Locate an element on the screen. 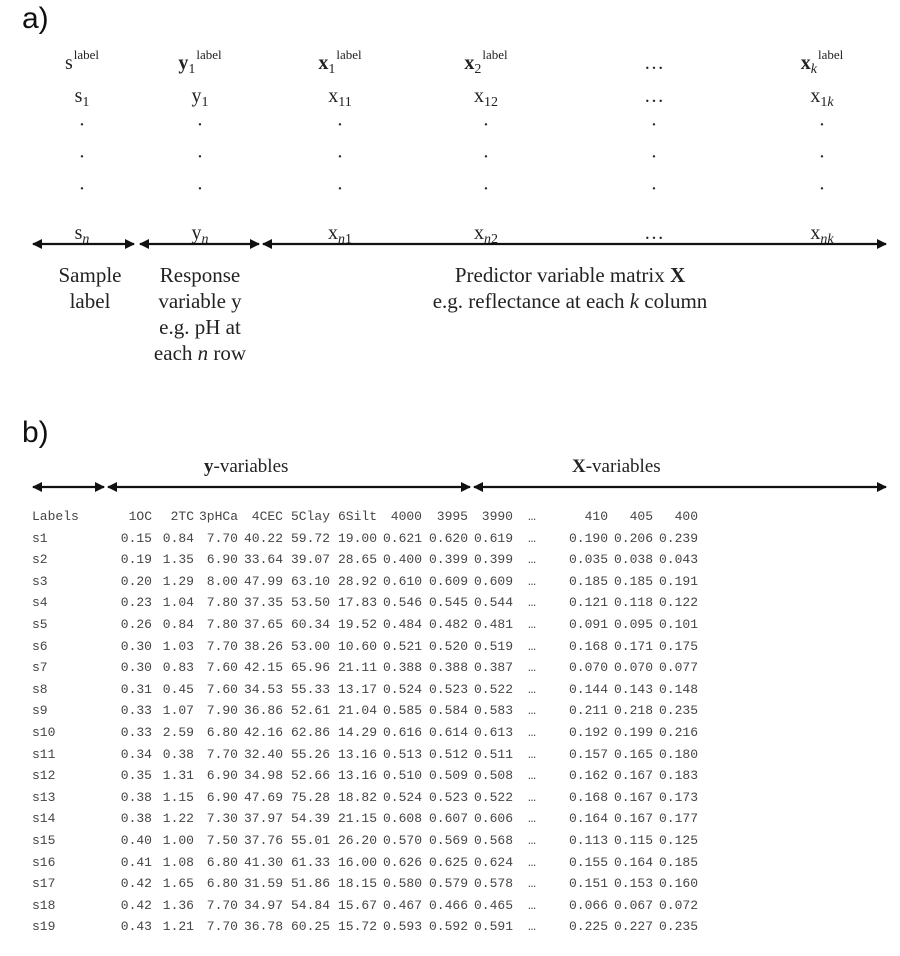 This screenshot has width=900, height=956. value-cell: 0.067 is located at coordinates (633, 905).